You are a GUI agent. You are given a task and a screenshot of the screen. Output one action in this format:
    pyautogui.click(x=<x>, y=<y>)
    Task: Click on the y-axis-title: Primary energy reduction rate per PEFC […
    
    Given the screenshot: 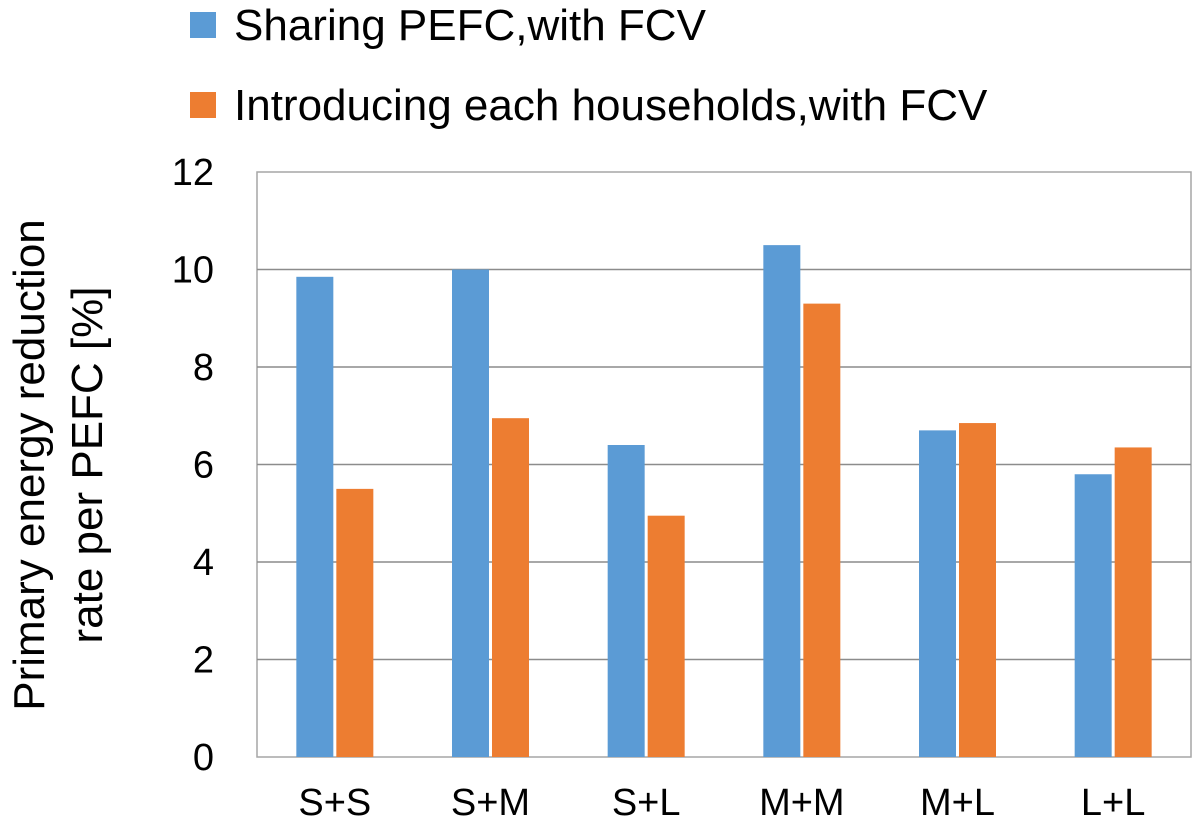 What is the action you would take?
    pyautogui.click(x=58, y=465)
    